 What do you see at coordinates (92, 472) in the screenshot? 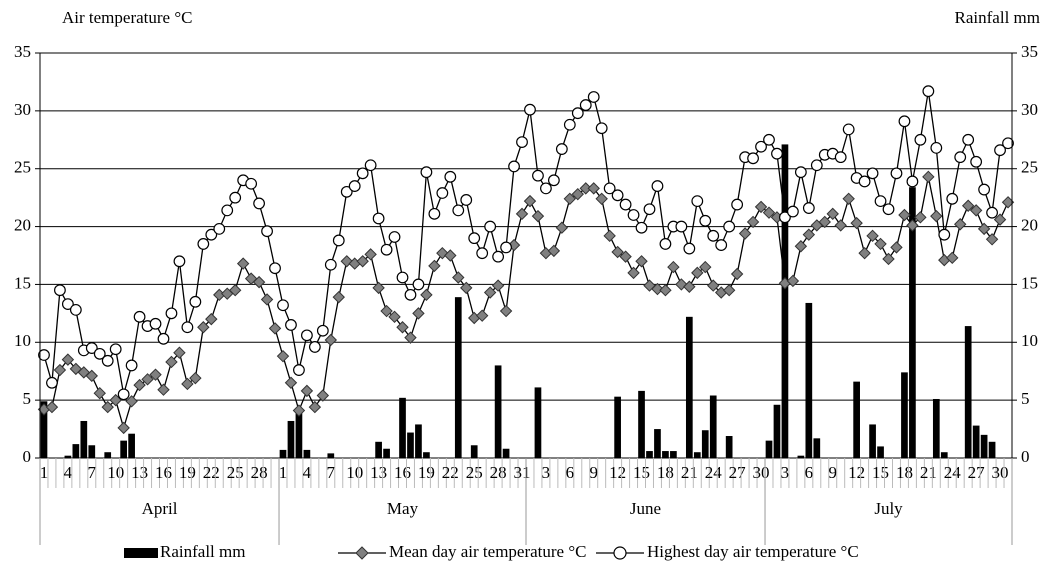
I see `x-tick-label: 7` at bounding box center [92, 472].